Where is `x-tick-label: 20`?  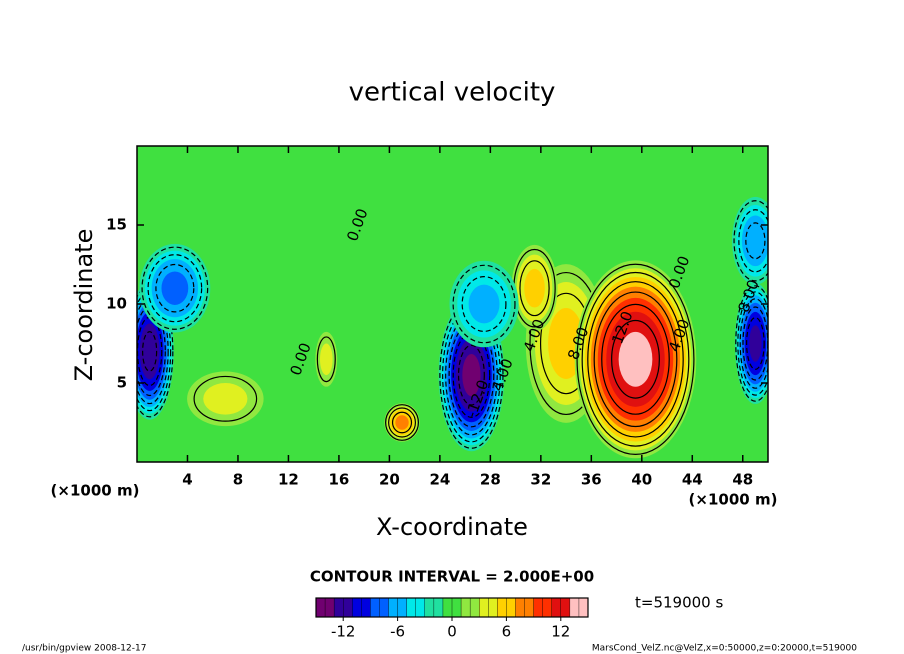 x-tick-label: 20 is located at coordinates (389, 480).